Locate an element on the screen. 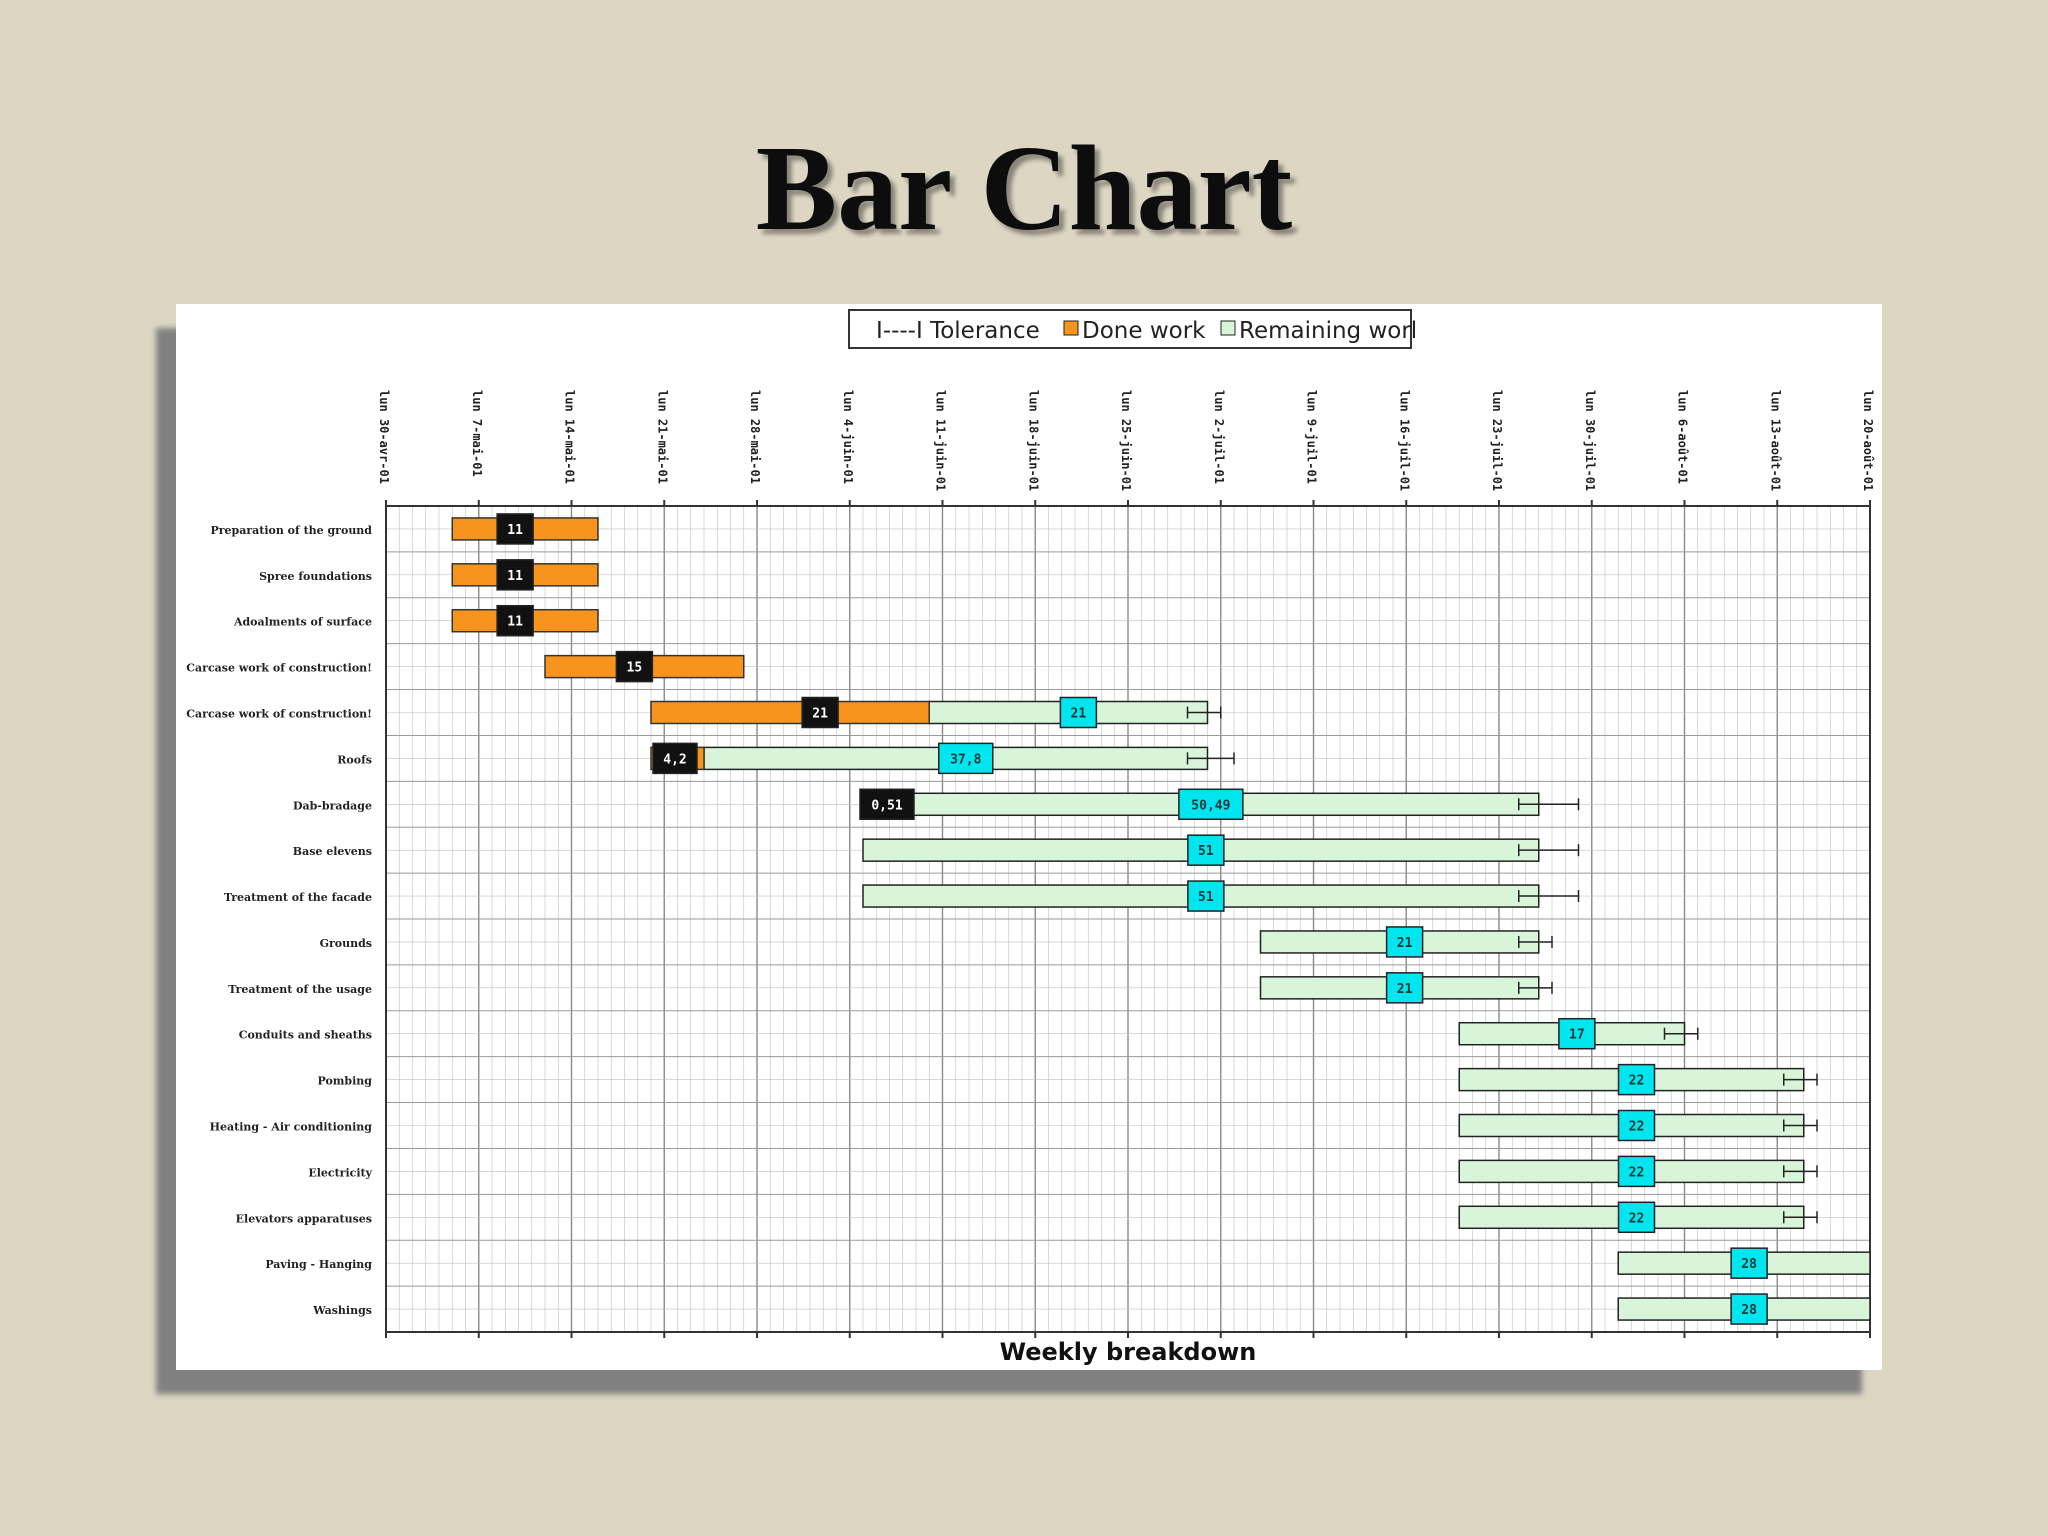 Image resolution: width=2048 pixels, height=1536 pixels. remaining-value-label: 37,8 is located at coordinates (965, 759).